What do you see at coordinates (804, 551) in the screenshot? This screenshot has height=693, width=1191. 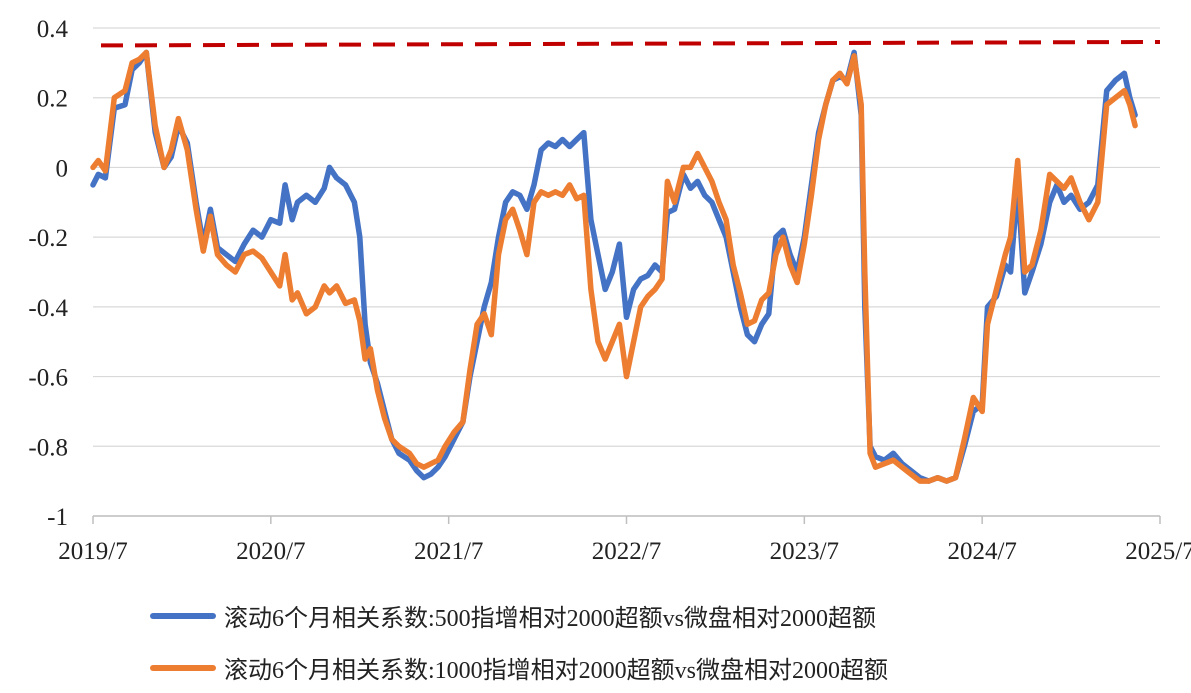 I see `x-tick-label: 2023/7` at bounding box center [804, 551].